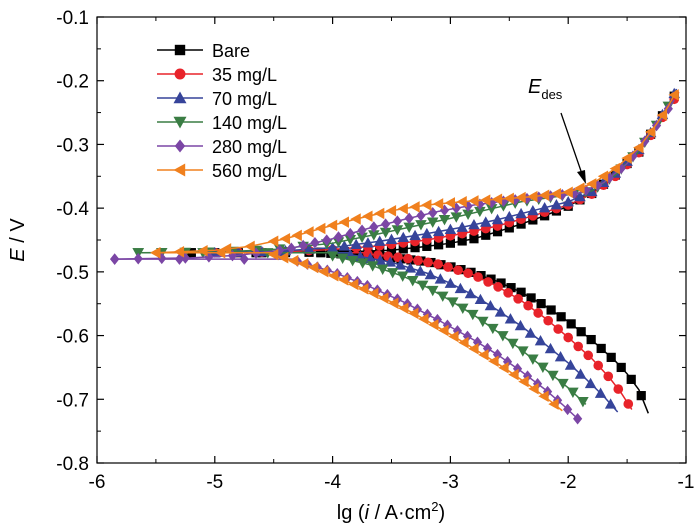  Describe the element at coordinates (249, 123) in the screenshot. I see `legend-label: 140 mg/L` at that location.